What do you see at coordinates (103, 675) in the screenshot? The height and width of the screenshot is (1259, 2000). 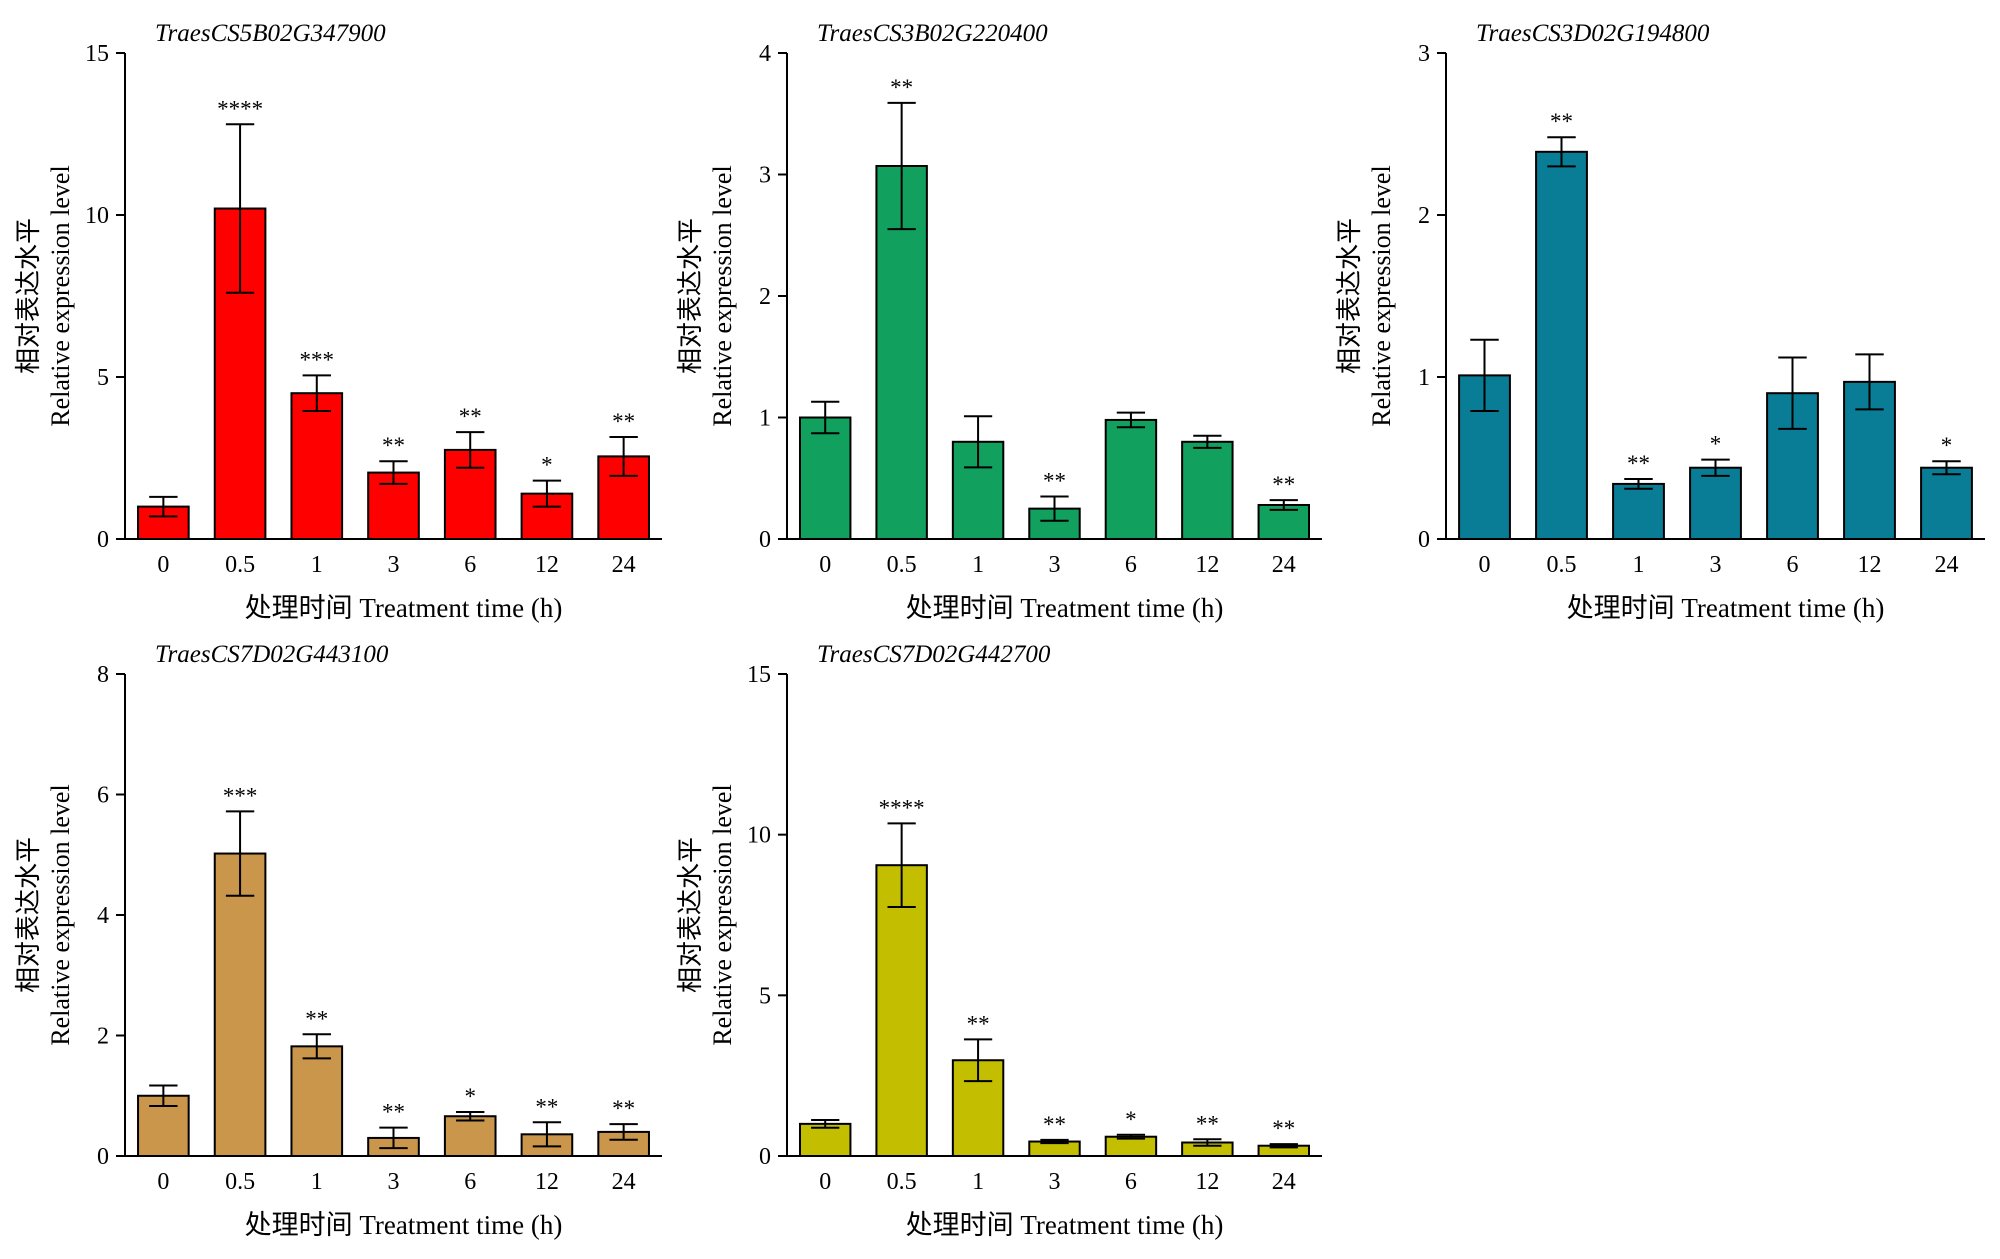 I see `y-tick-label: 8` at bounding box center [103, 675].